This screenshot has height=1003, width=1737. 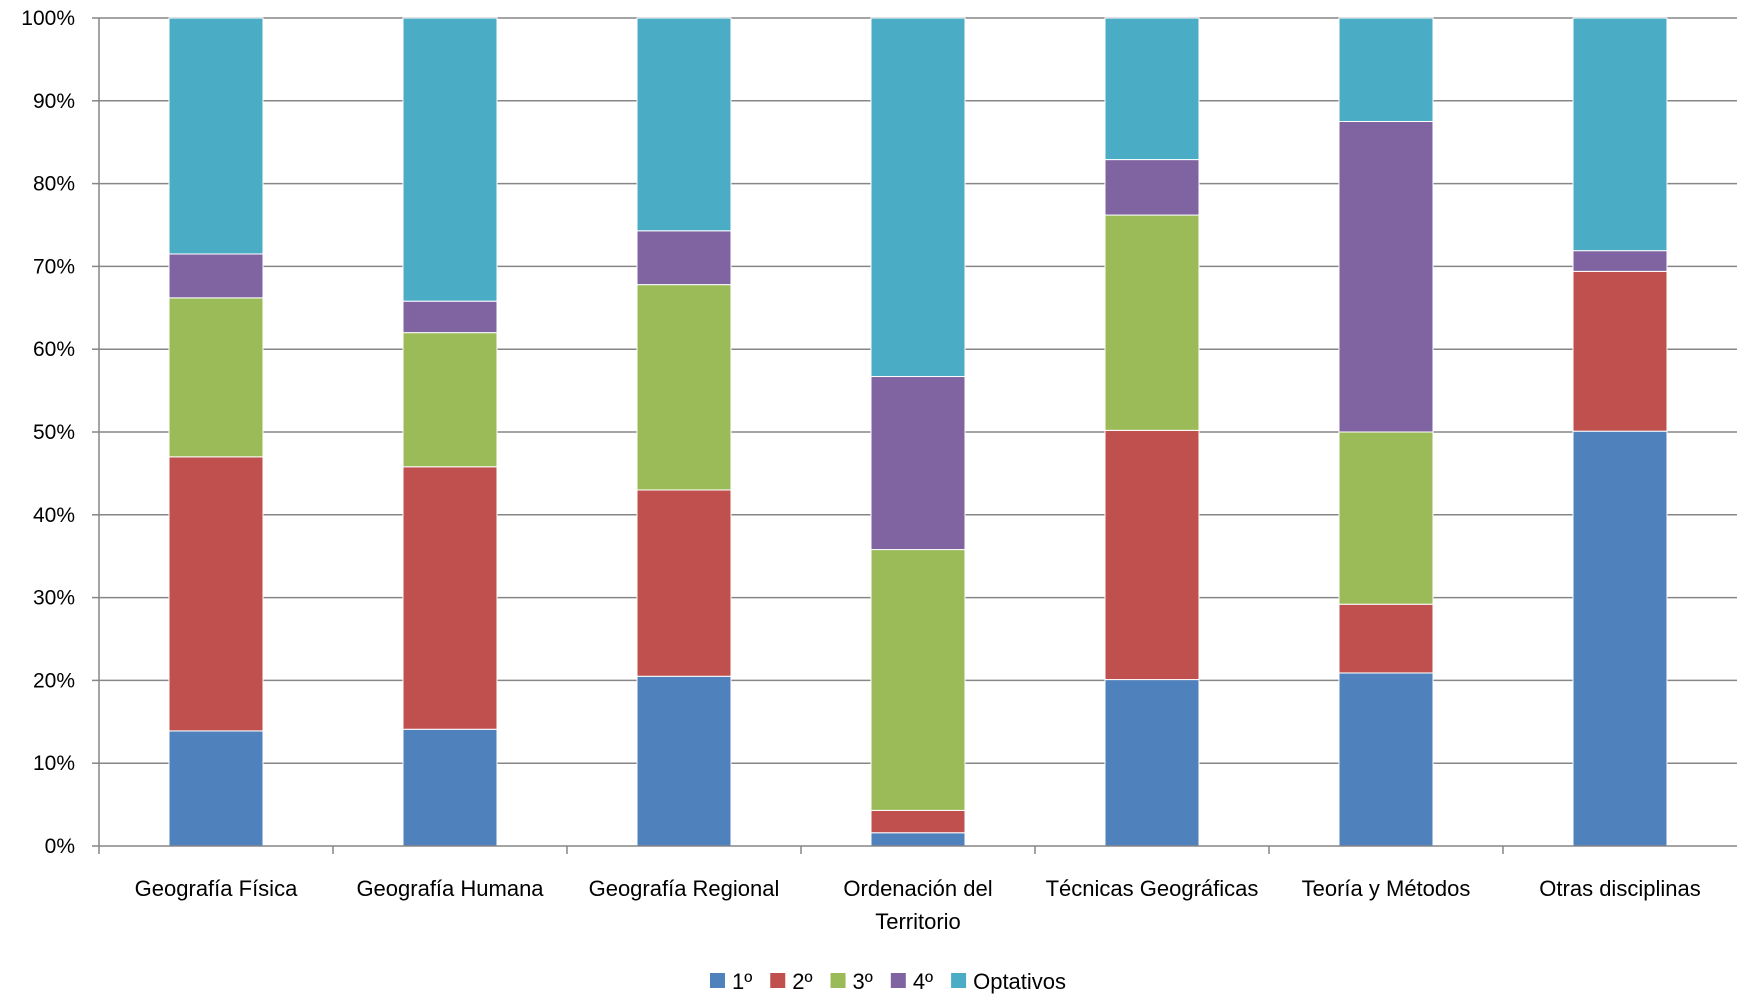 What do you see at coordinates (684, 888) in the screenshot?
I see `x-category-label: Geografía Regional` at bounding box center [684, 888].